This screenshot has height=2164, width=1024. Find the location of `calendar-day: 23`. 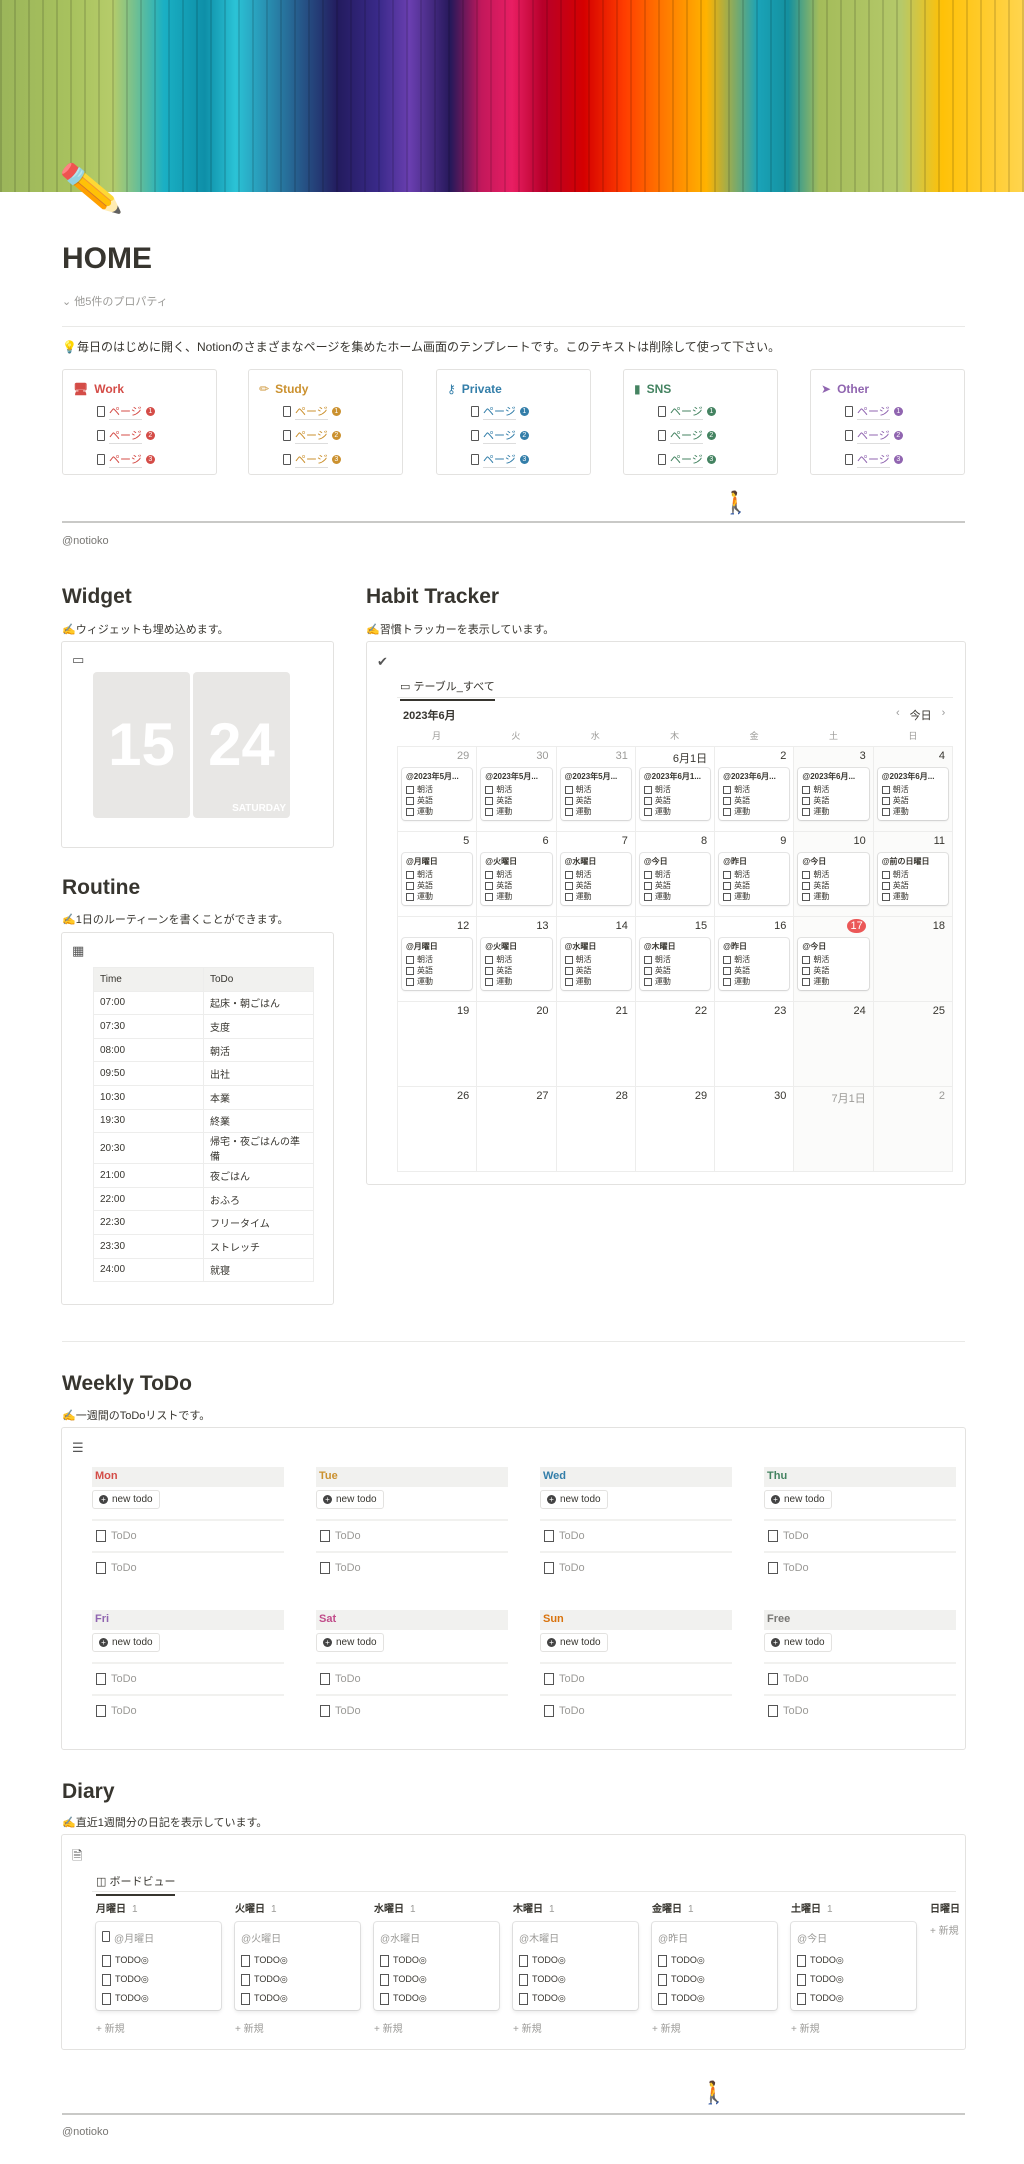

calendar-day: 23 is located at coordinates (755, 1044).